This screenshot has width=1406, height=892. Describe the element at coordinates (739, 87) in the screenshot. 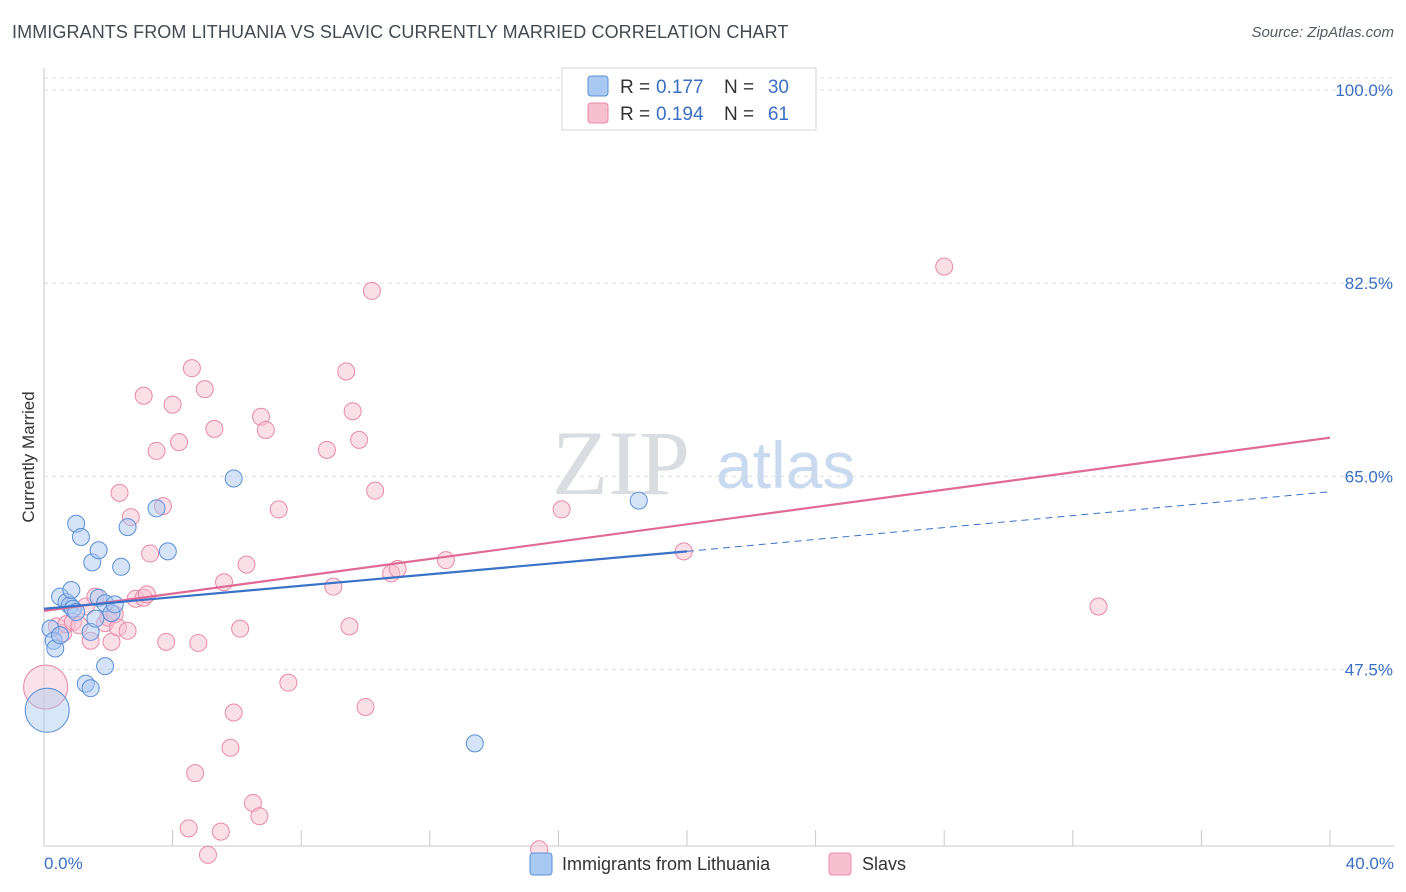

I see `legend-n-label-lithuania: N =` at that location.